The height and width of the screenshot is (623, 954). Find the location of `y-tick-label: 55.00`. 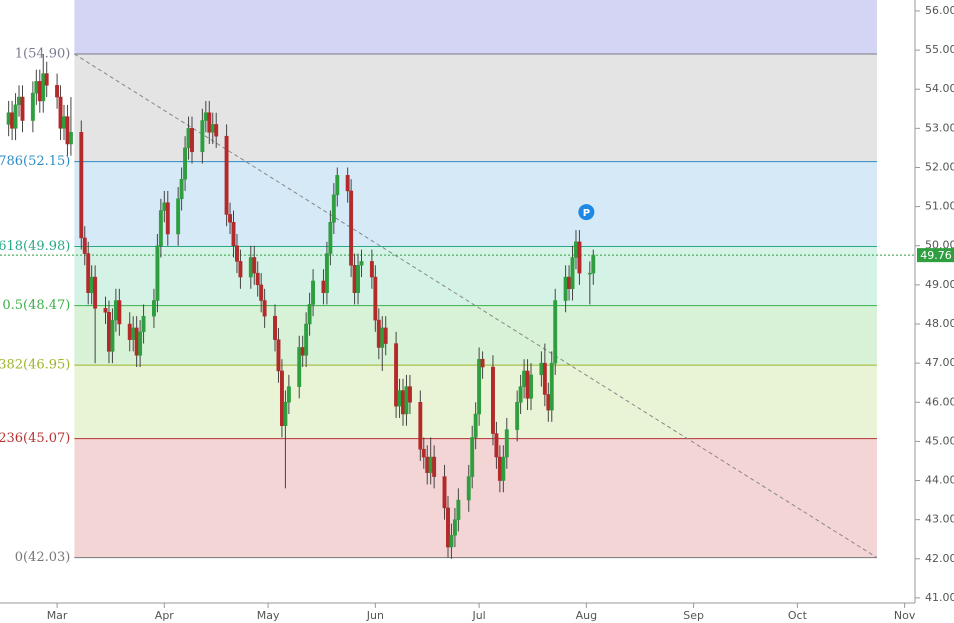

y-tick-label: 55.00 is located at coordinates (939, 49).